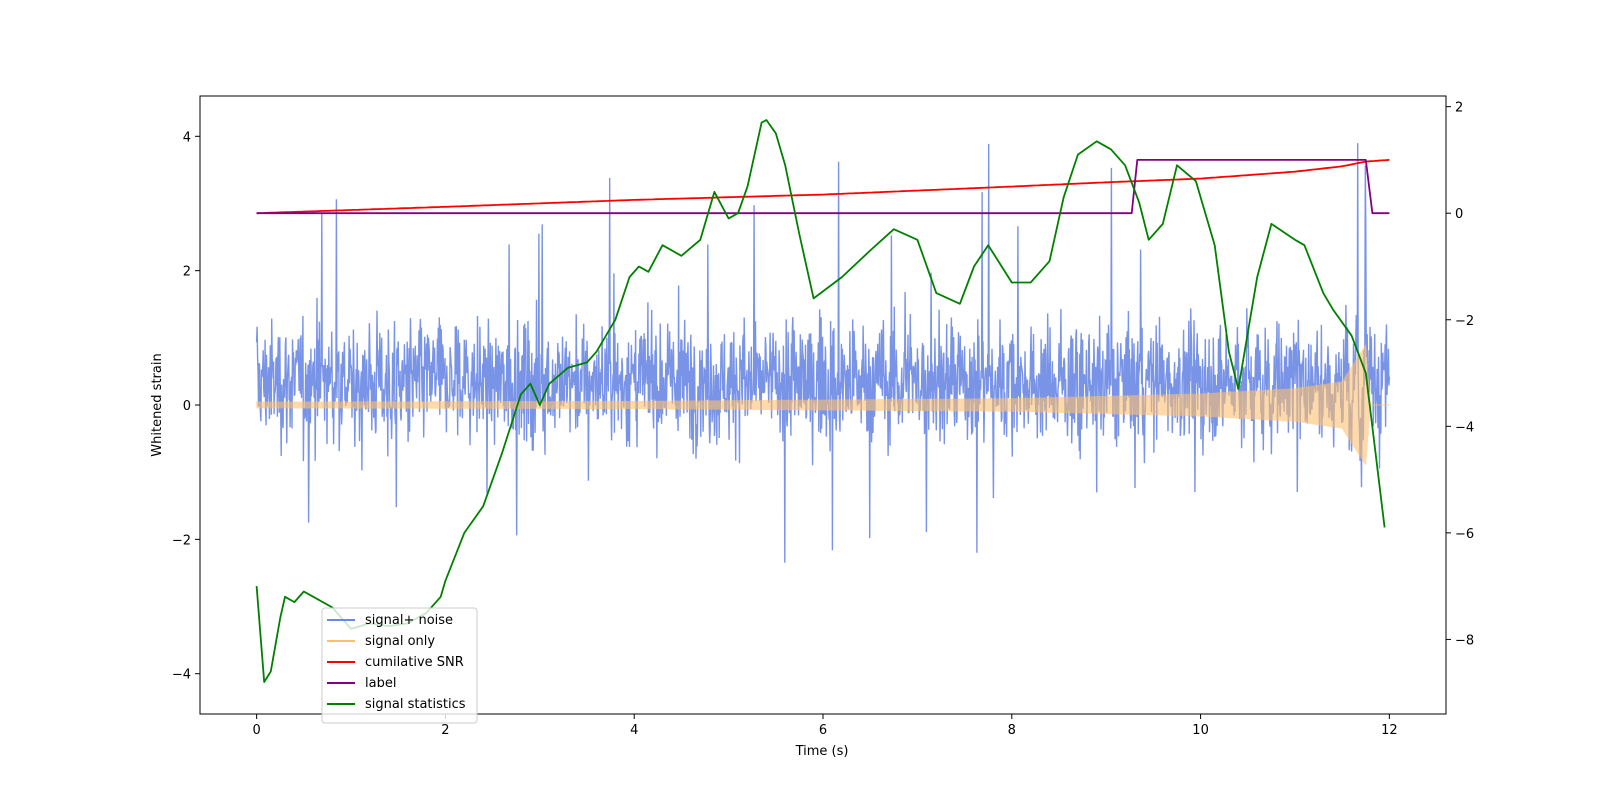 The width and height of the screenshot is (1600, 800). I want to click on y-left-tick-label: 4, so click(187, 137).